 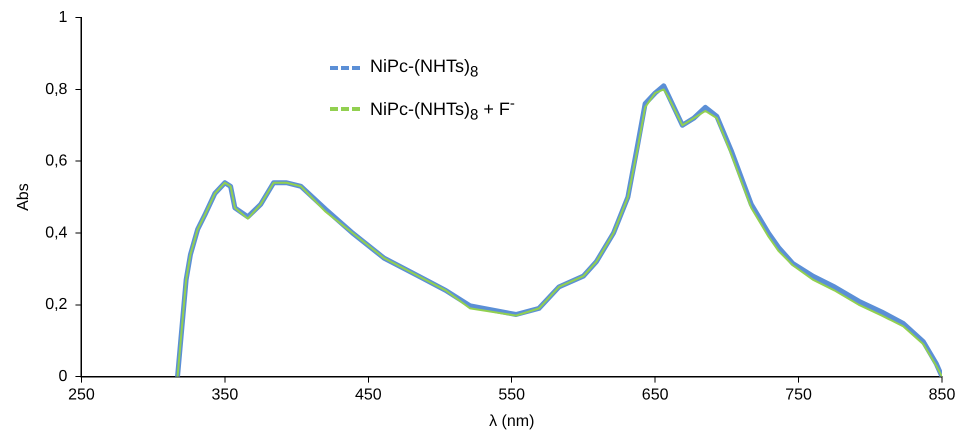 I want to click on x-tick-label: 650, so click(x=655, y=395).